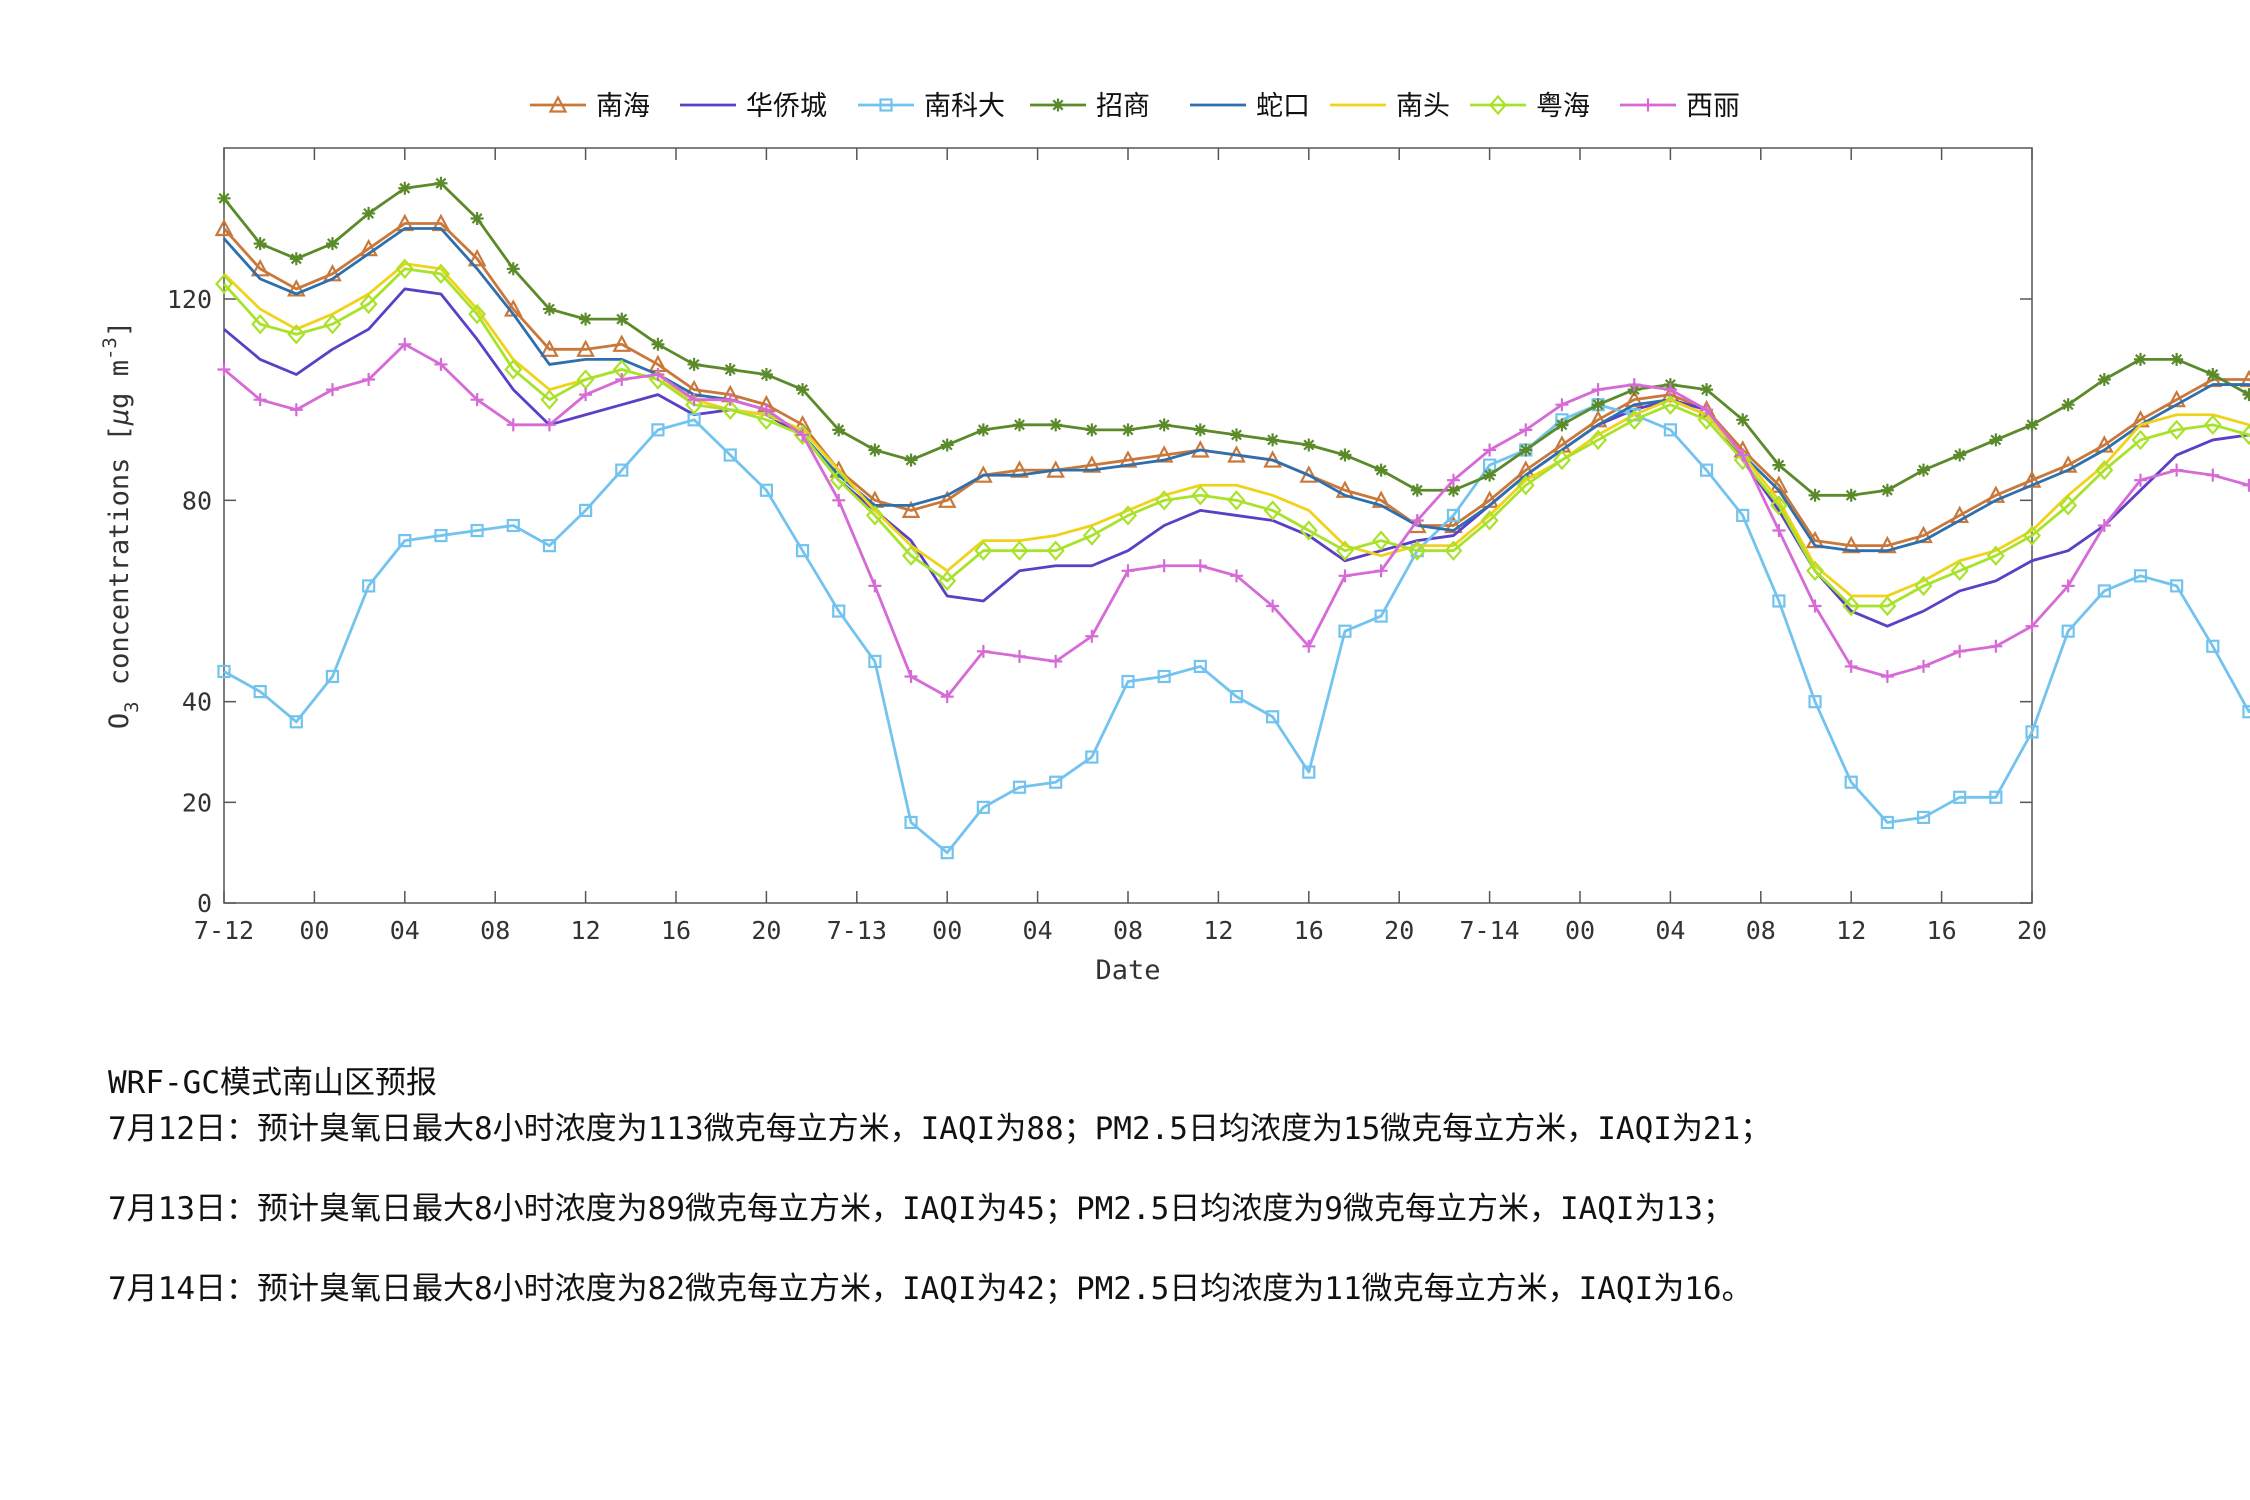 The width and height of the screenshot is (2250, 1500). I want to click on x-tick-label: 7-12, so click(224, 930).